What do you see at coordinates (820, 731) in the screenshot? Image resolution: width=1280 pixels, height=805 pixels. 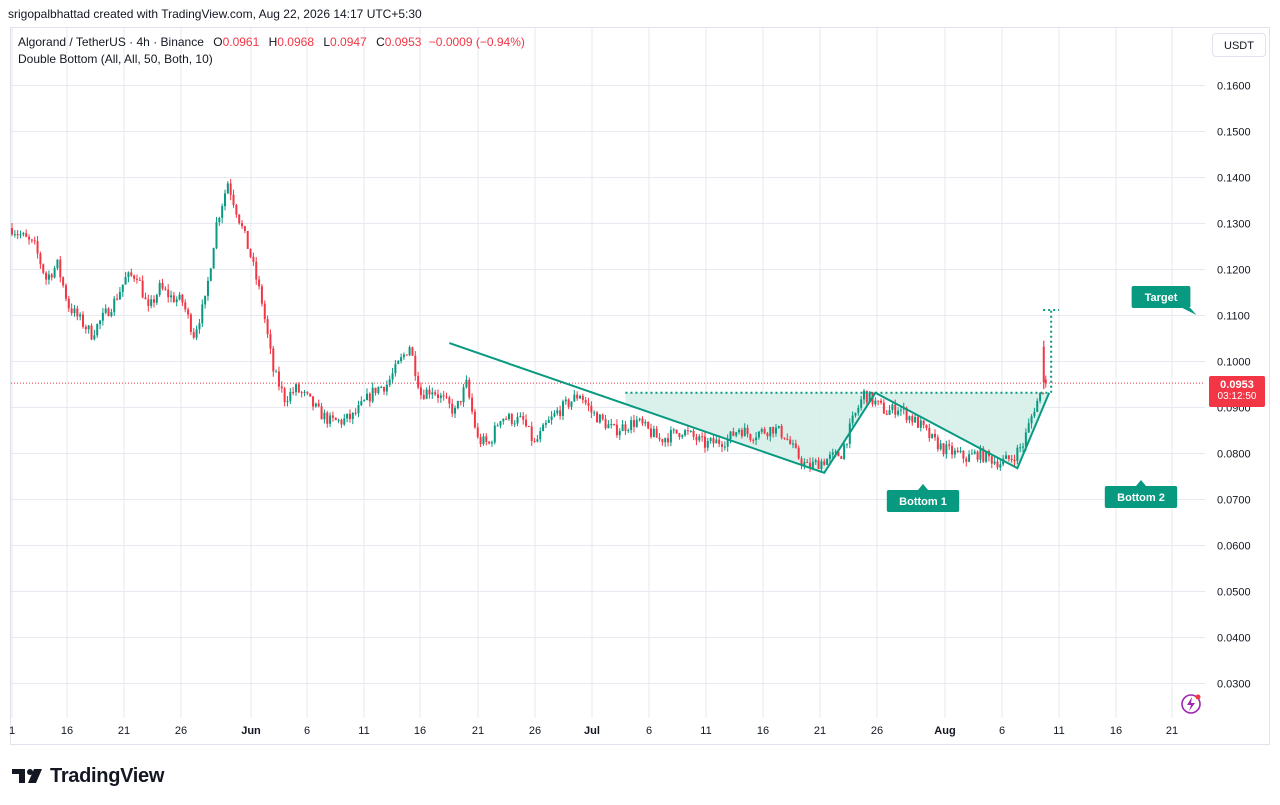 I see `x-tick-label: 21` at bounding box center [820, 731].